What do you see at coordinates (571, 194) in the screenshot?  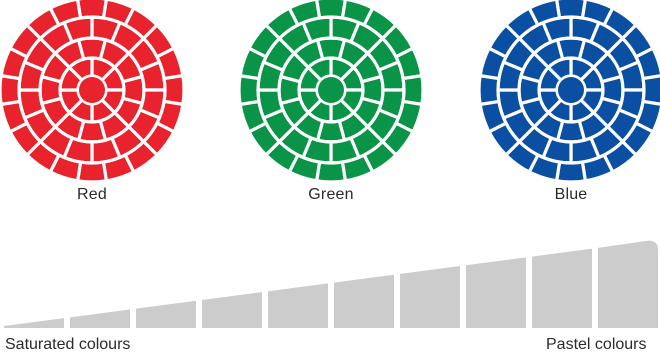 I see `wheel-label-blue: Blue` at bounding box center [571, 194].